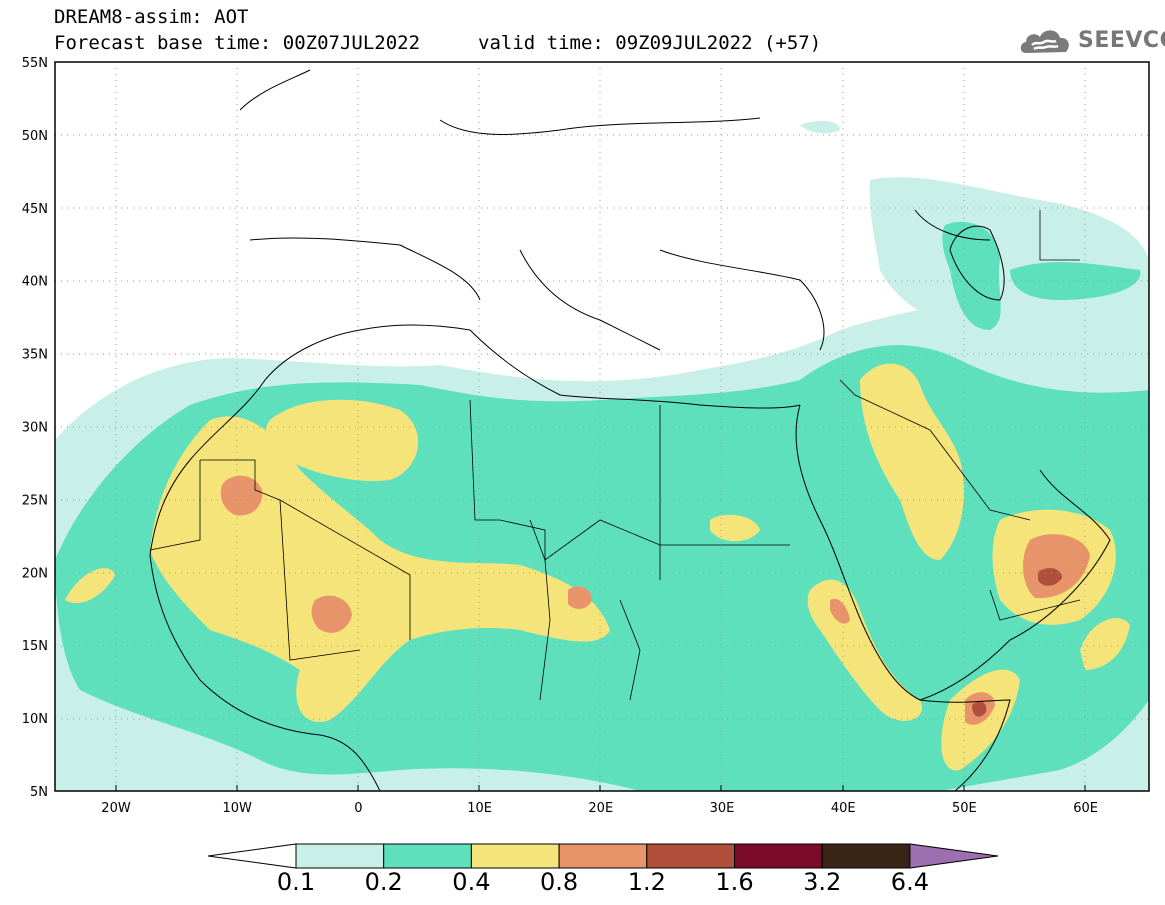 Image resolution: width=1165 pixels, height=905 pixels. Describe the element at coordinates (964, 808) in the screenshot. I see `lon-label: 50E` at that location.